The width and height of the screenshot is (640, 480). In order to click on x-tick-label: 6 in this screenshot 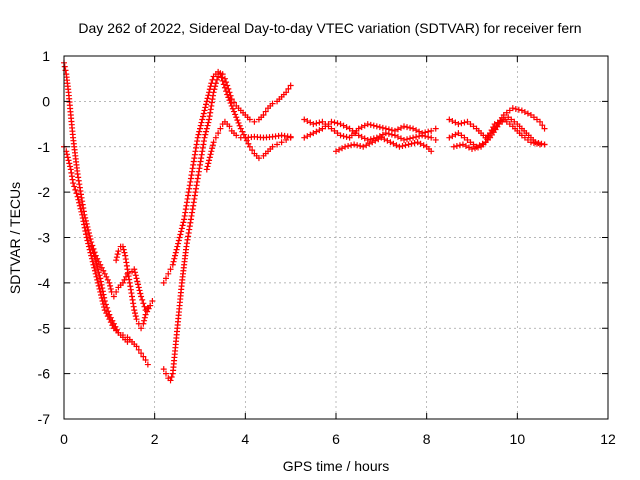, I will do `click(336, 439)`.